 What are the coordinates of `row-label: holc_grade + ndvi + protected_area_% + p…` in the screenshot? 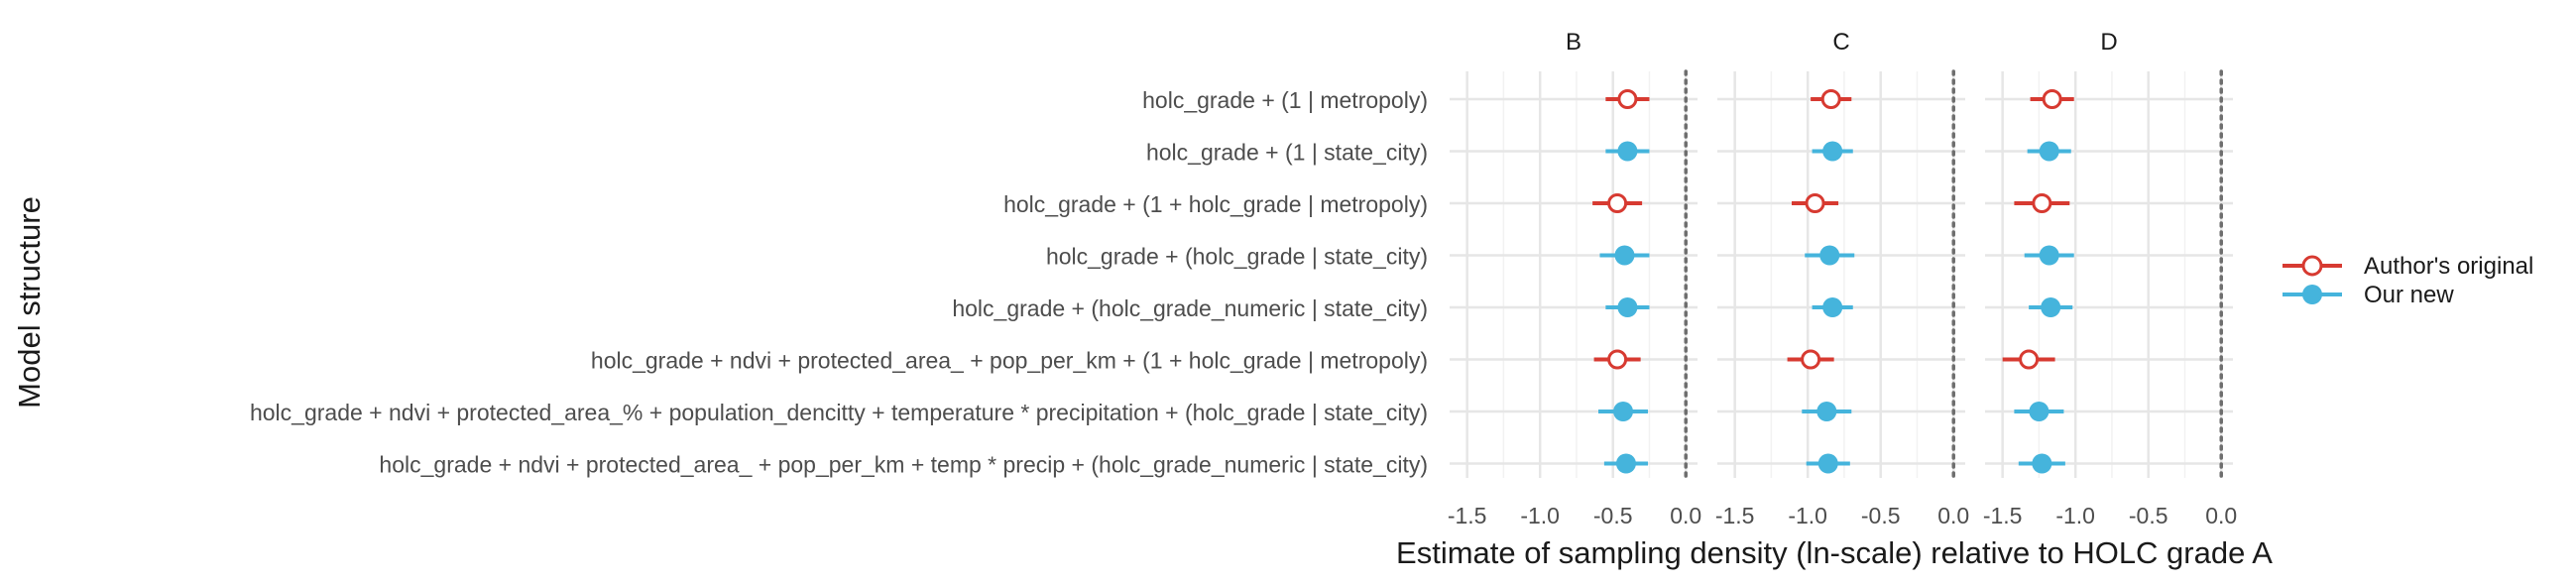 It's located at (839, 412).